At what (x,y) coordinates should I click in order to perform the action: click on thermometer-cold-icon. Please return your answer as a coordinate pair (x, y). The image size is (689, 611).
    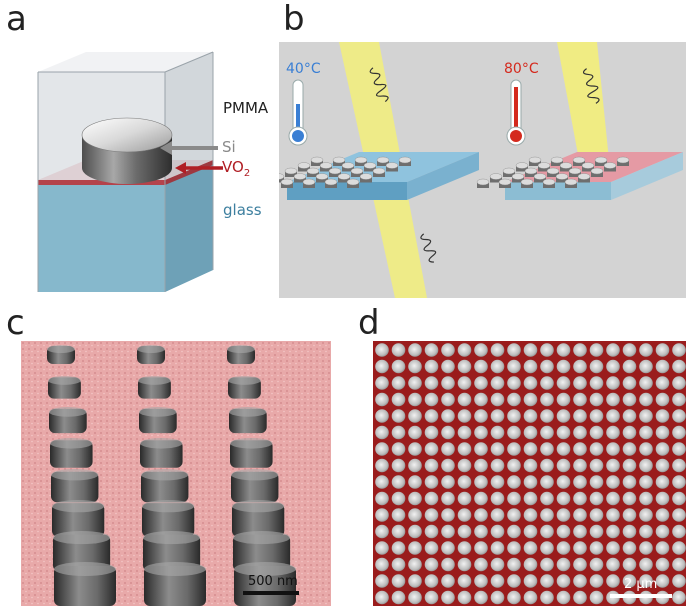
    Looking at the image, I should click on (298, 112).